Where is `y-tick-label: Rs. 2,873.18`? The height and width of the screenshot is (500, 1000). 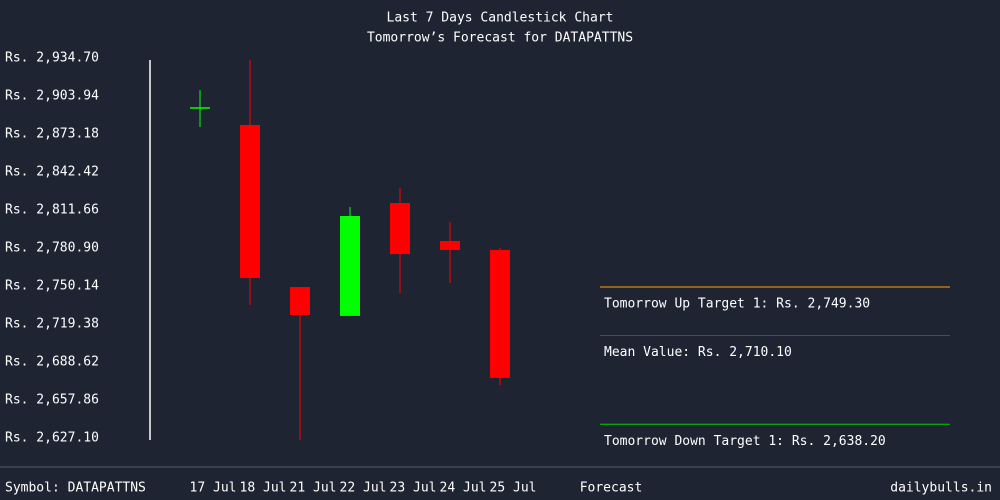
y-tick-label: Rs. 2,873.18 is located at coordinates (52, 134).